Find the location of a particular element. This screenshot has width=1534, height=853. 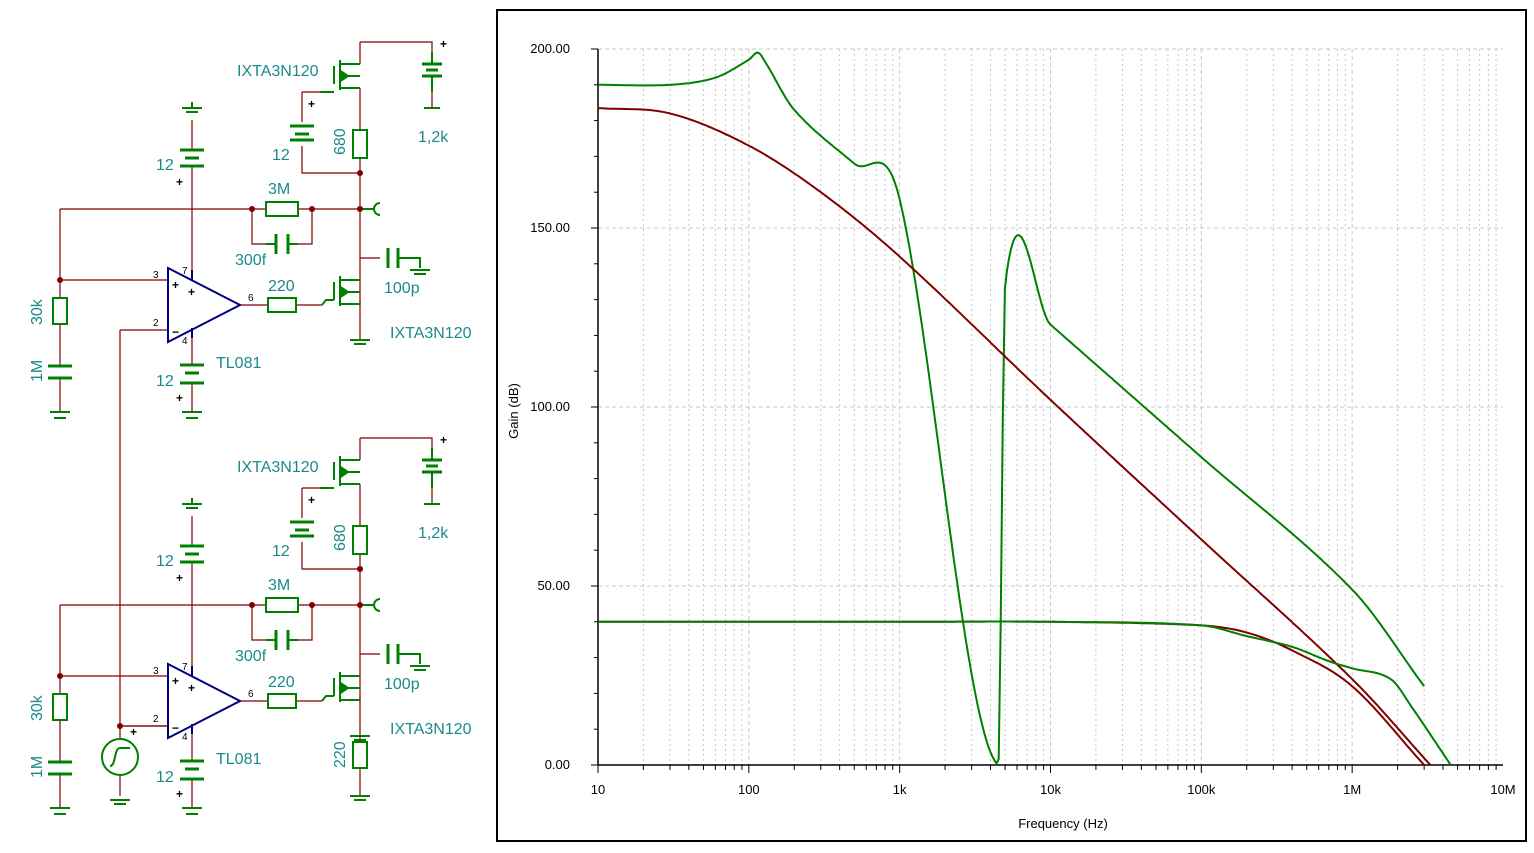

y-tick-label: 150.00 is located at coordinates (550, 227).